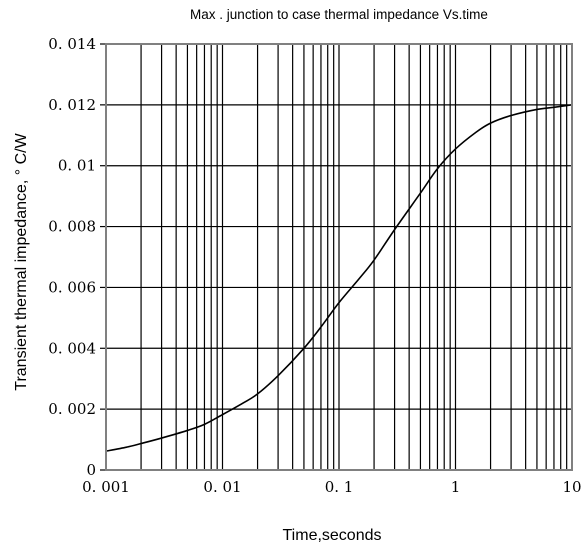 This screenshot has height=548, width=585. What do you see at coordinates (72, 44) in the screenshot?
I see `y-tick-label: 0. 014` at bounding box center [72, 44].